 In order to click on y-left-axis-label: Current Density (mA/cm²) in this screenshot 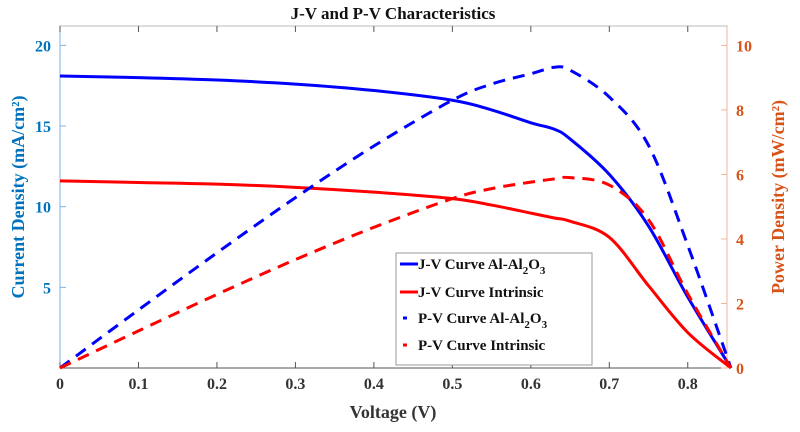, I will do `click(18, 196)`.